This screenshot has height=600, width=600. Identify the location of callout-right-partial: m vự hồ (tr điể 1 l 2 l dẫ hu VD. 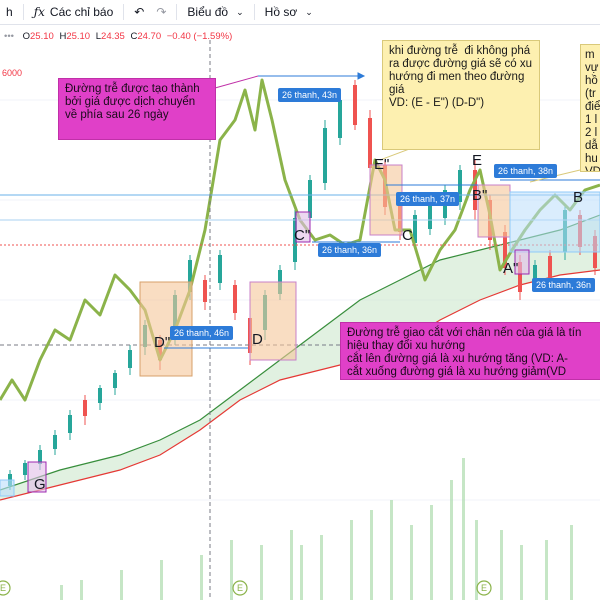
(590, 108).